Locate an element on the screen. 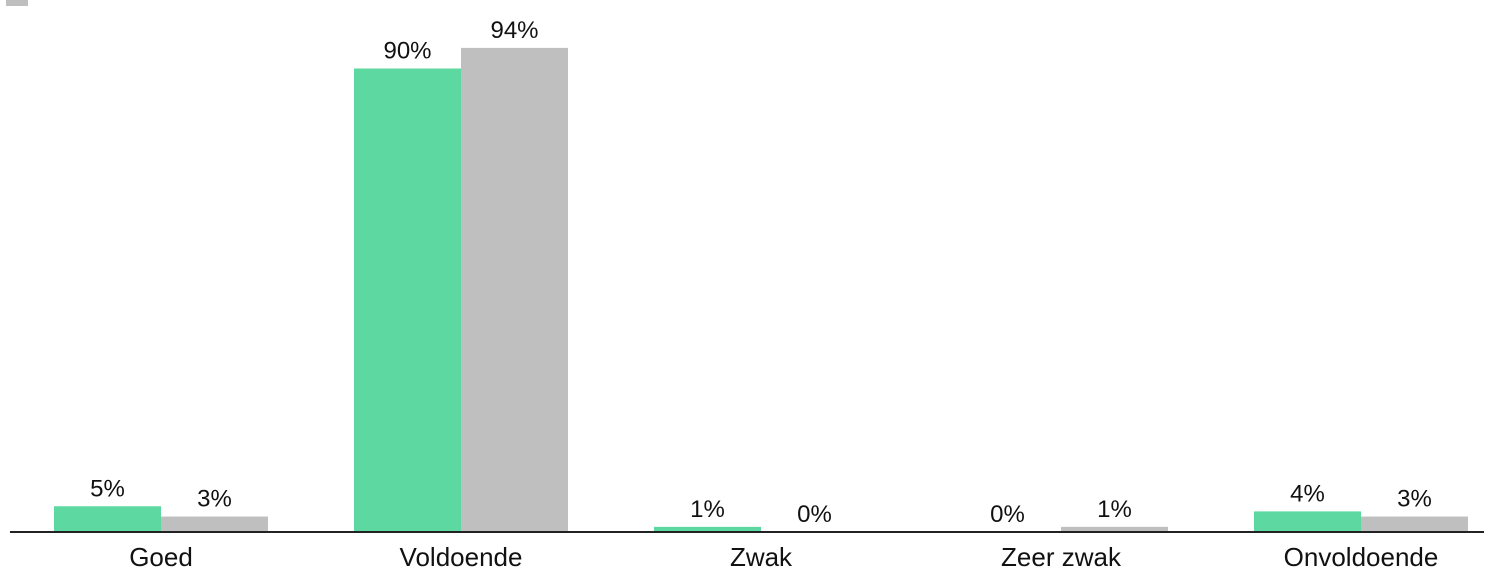 This screenshot has height=573, width=1486. legend-swatch-gray is located at coordinates (17, 3).